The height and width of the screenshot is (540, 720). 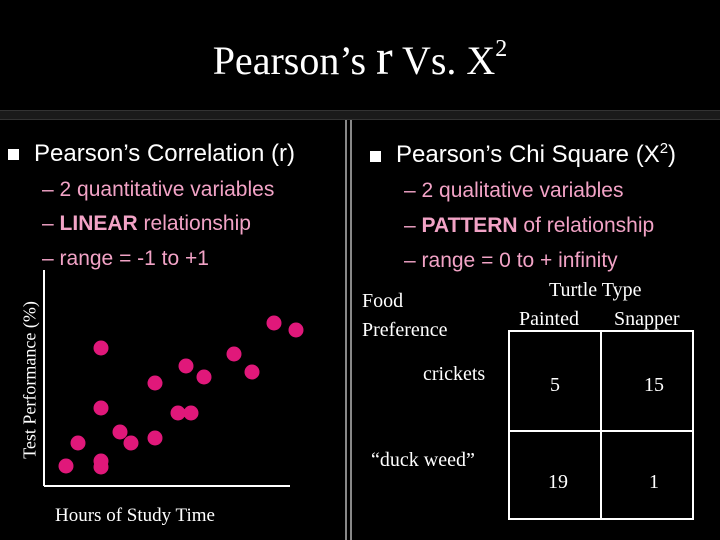 I want to click on left-item-1: – 2 quantitative variables, so click(x=158, y=190).